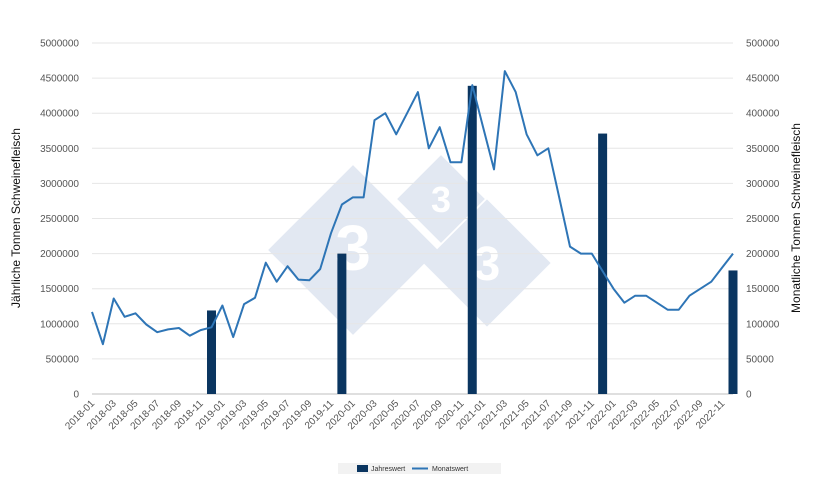  Describe the element at coordinates (16, 218) in the screenshot. I see `y-axis-left-title: Jährliche Tonnen Schweinefleisch` at that location.